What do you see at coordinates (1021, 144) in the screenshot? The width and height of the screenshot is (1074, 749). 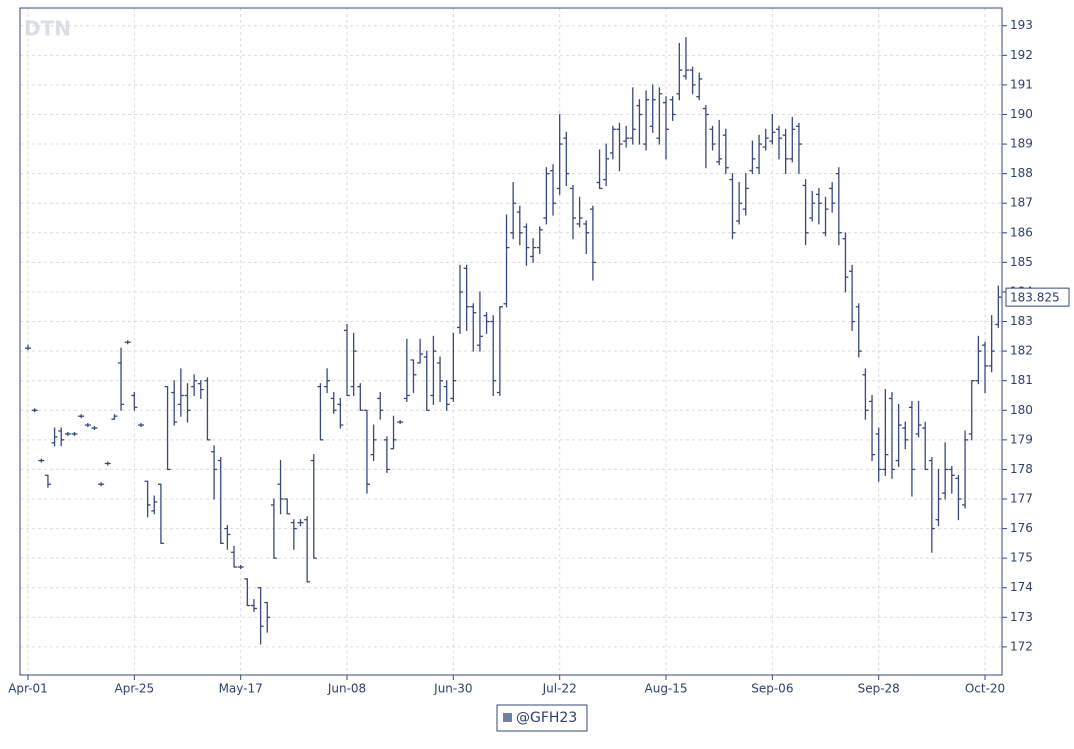 I see `y-tick-label: 189` at bounding box center [1021, 144].